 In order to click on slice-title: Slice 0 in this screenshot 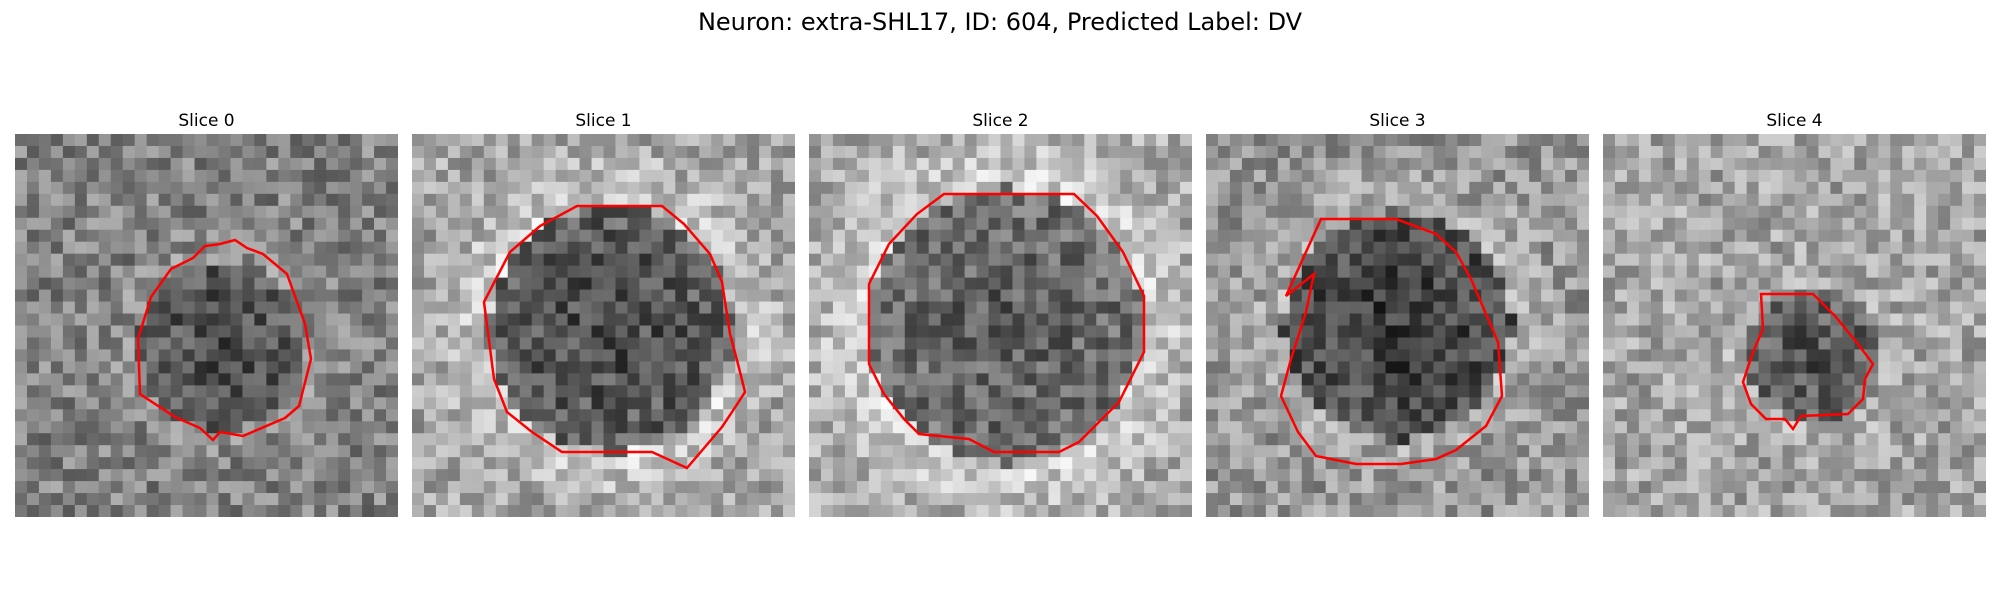, I will do `click(206, 121)`.